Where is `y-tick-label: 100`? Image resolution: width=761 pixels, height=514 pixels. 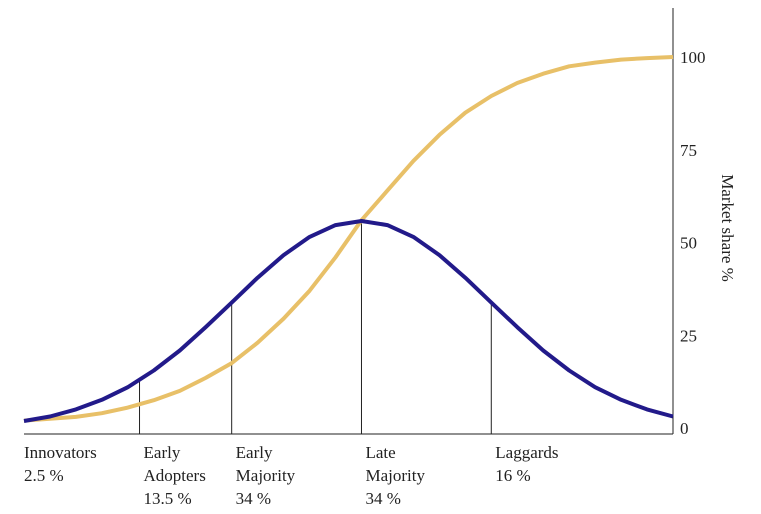 y-tick-label: 100 is located at coordinates (693, 57).